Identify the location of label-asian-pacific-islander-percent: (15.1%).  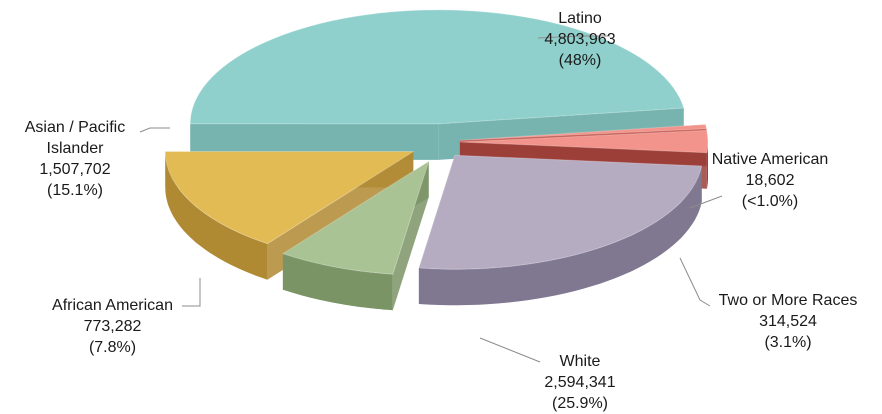
(75, 190).